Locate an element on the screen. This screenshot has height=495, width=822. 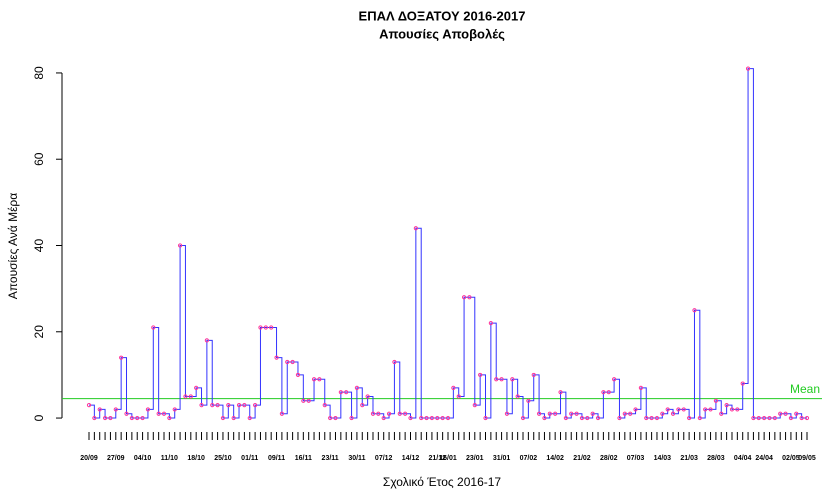
x-tick-label: 21/03 is located at coordinates (689, 458).